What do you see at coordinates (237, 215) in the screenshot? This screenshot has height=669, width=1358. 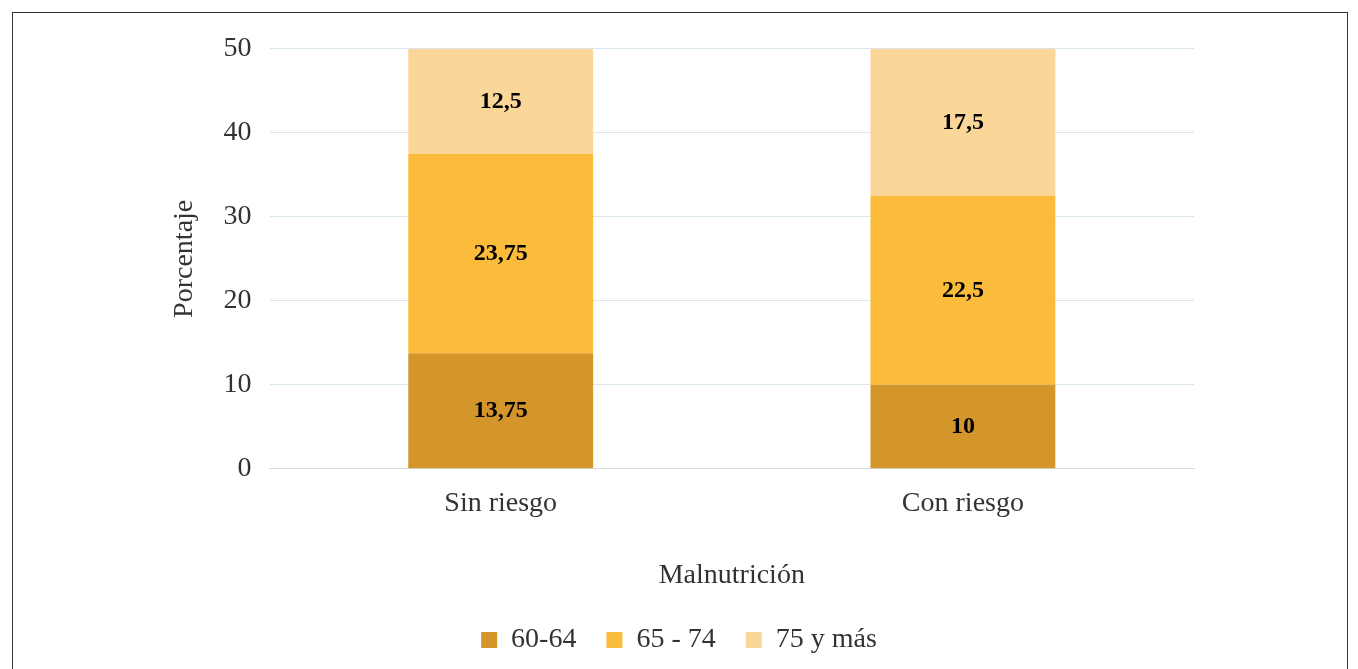 I see `y-tick-label: 30` at bounding box center [237, 215].